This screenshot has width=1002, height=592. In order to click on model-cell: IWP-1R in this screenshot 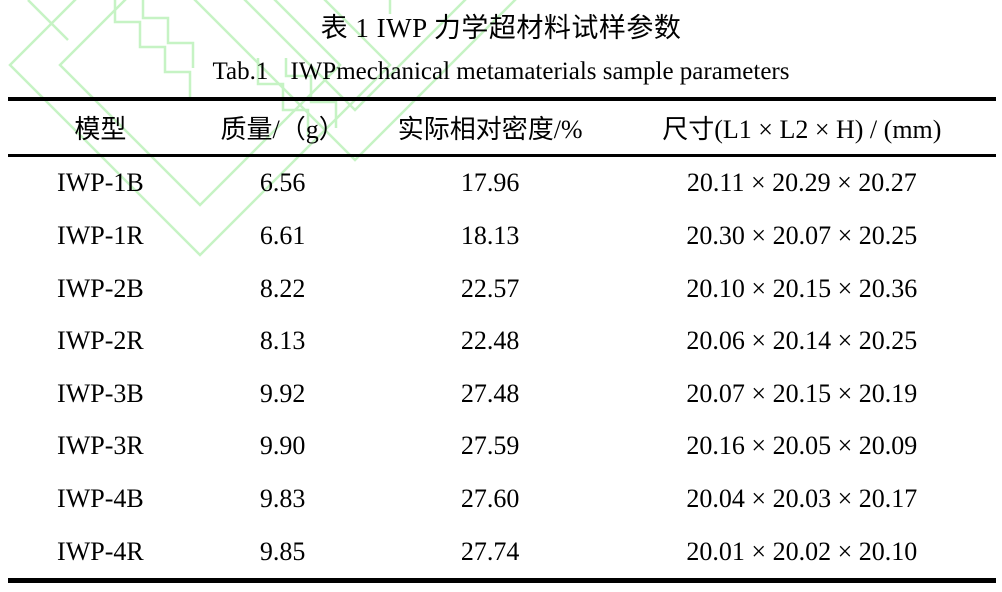, I will do `click(100, 235)`.